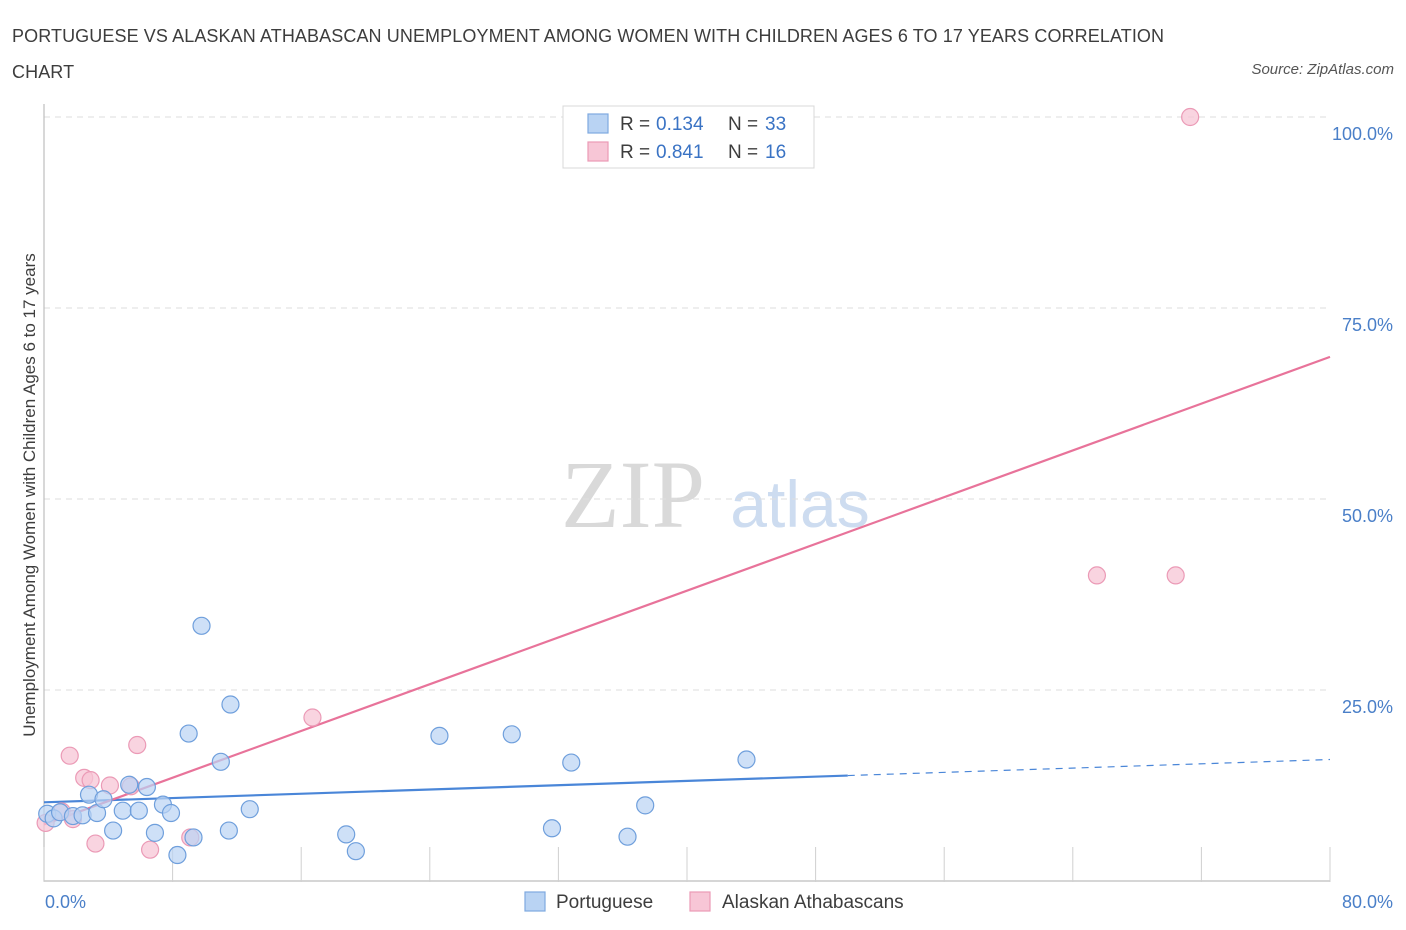 Image resolution: width=1406 pixels, height=930 pixels. What do you see at coordinates (1362, 134) in the screenshot?
I see `y-tick-label-100: 100.0%` at bounding box center [1362, 134].